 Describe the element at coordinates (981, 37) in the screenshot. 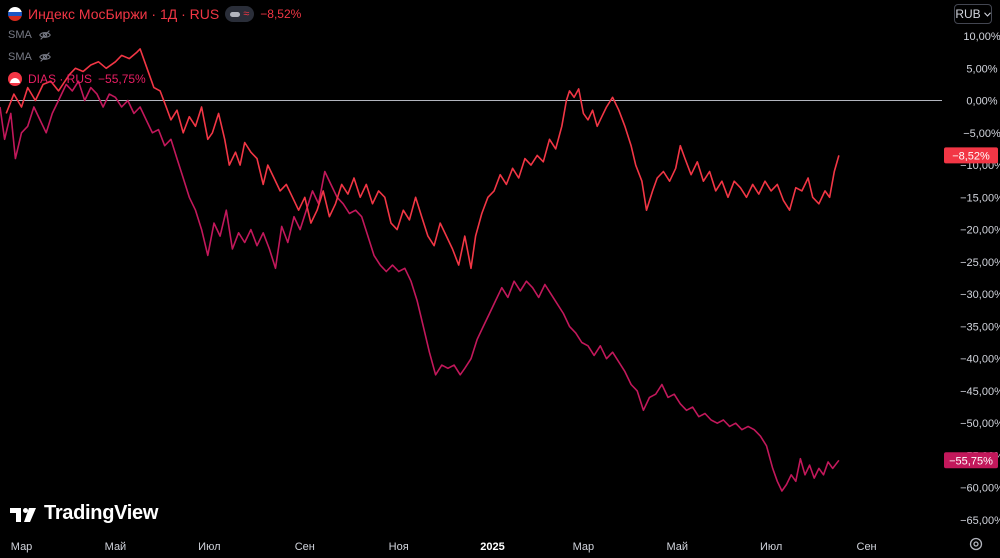

I see `y-tick-label: 10,00%` at that location.